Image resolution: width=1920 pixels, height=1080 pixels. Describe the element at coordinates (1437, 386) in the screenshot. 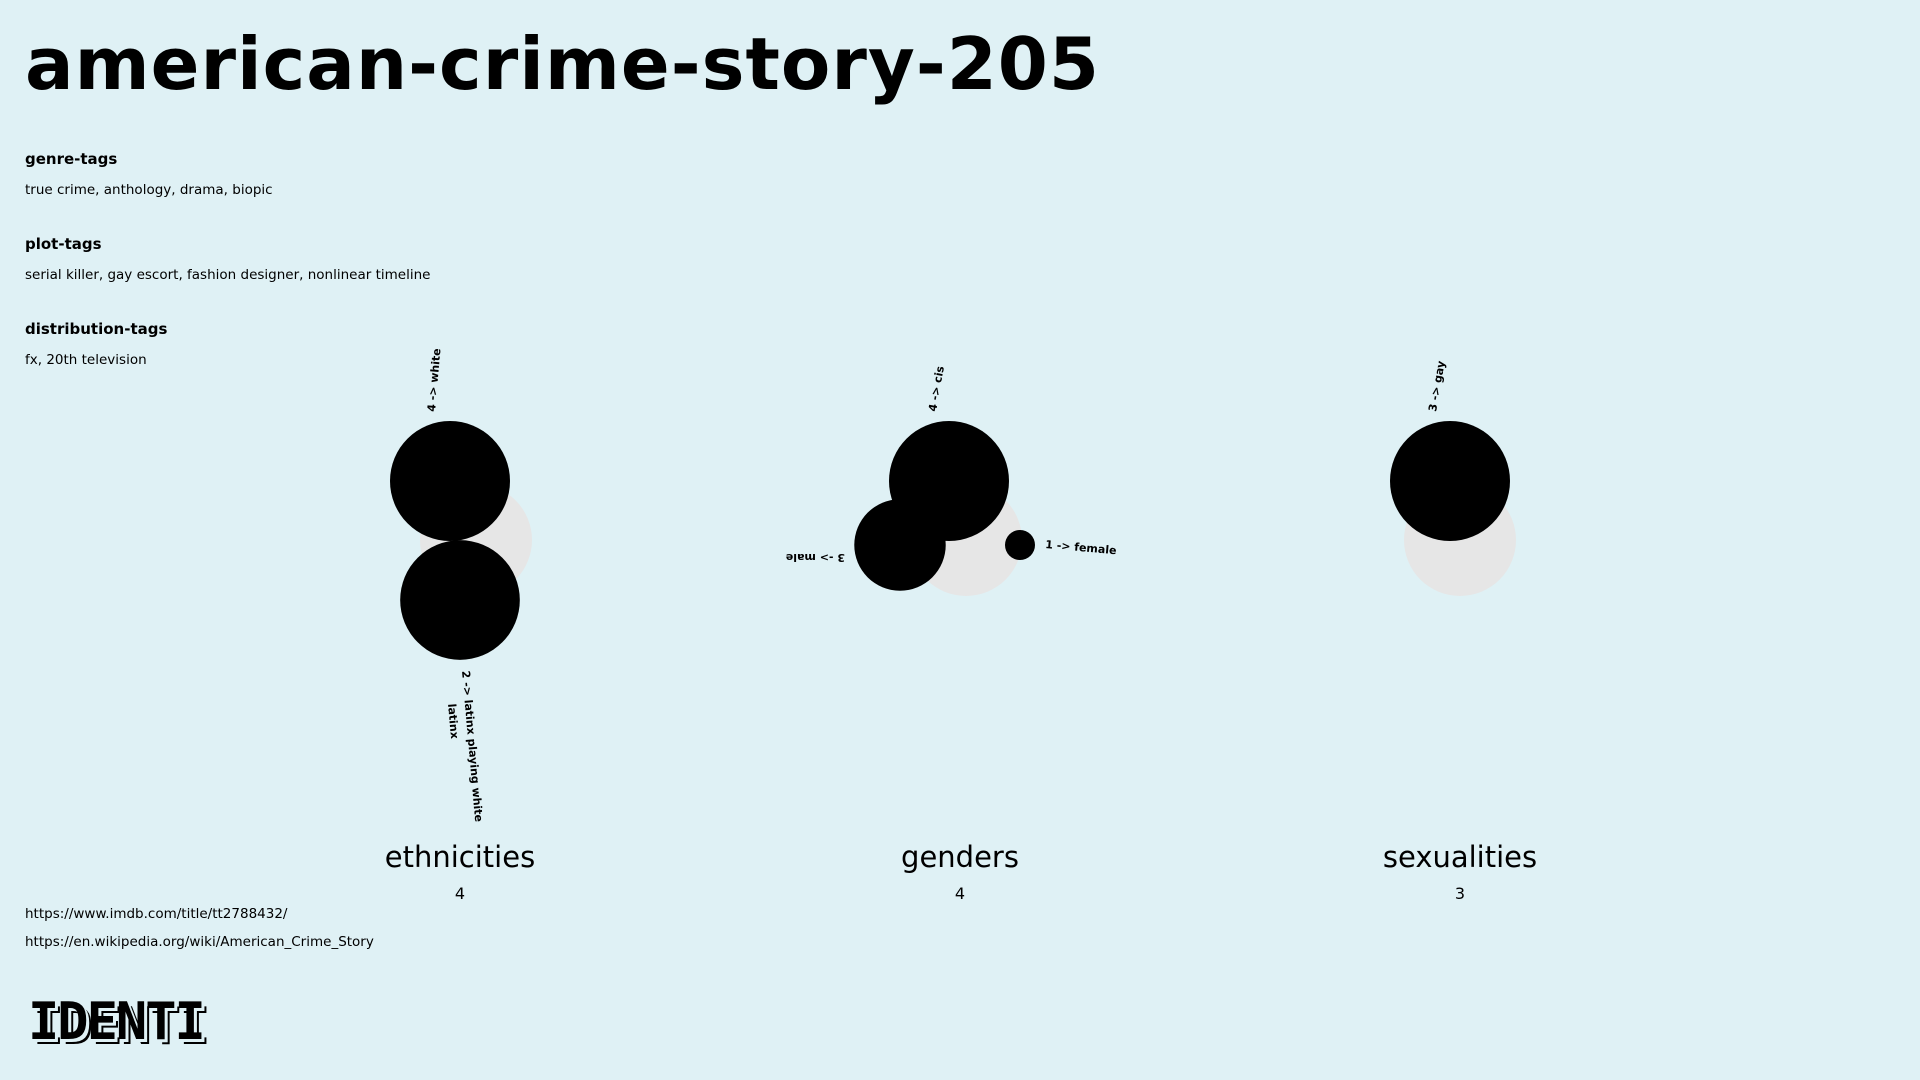

I see `sexualities-label-gay: 3 -> gay` at that location.